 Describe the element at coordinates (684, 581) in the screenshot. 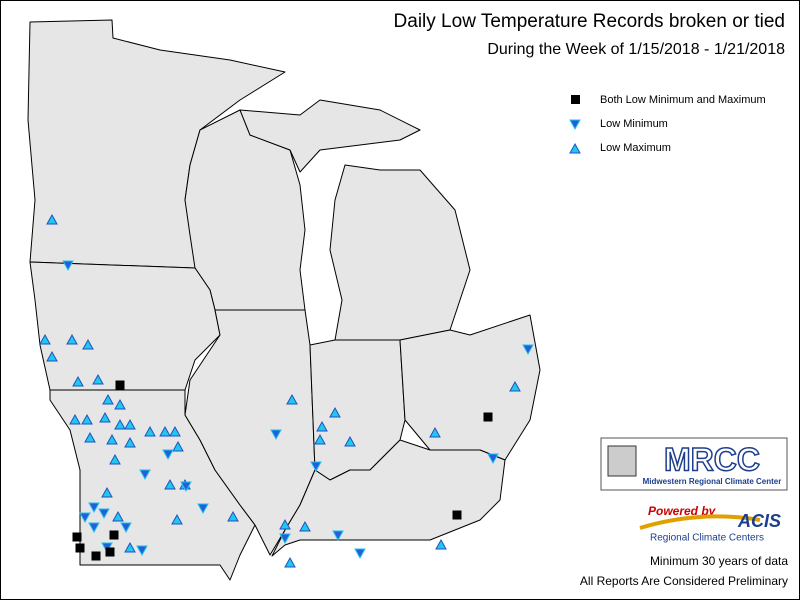

I see `footer-note: All Reports Are Considered Preliminary` at that location.